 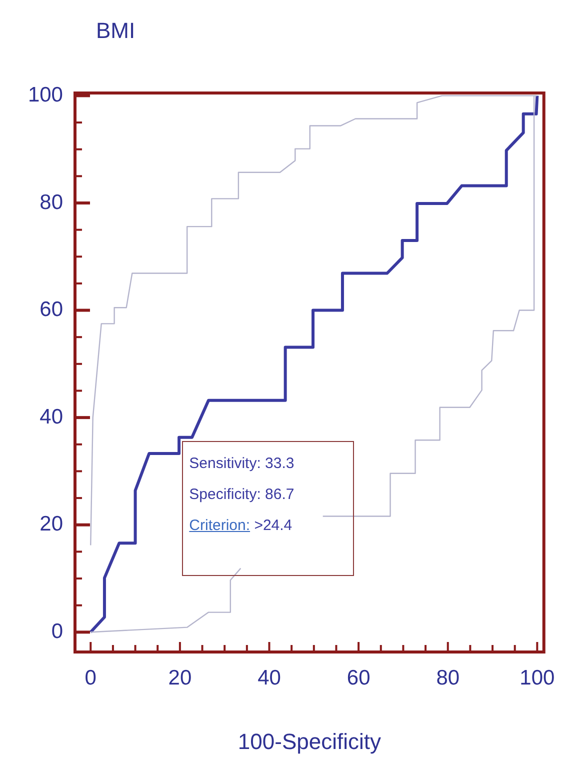 What do you see at coordinates (51, 524) in the screenshot?
I see `y-tick-label: 20` at bounding box center [51, 524].